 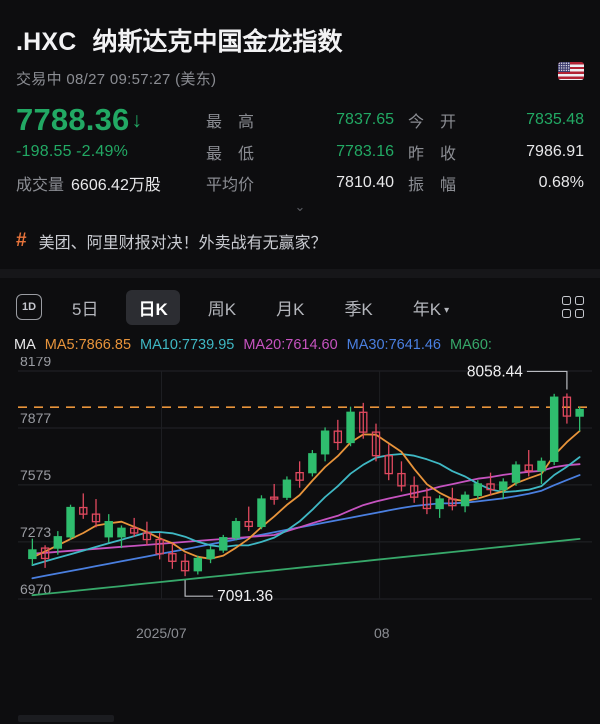 What do you see at coordinates (432, 123) in the screenshot?
I see `open-label: 今 开` at bounding box center [432, 123].